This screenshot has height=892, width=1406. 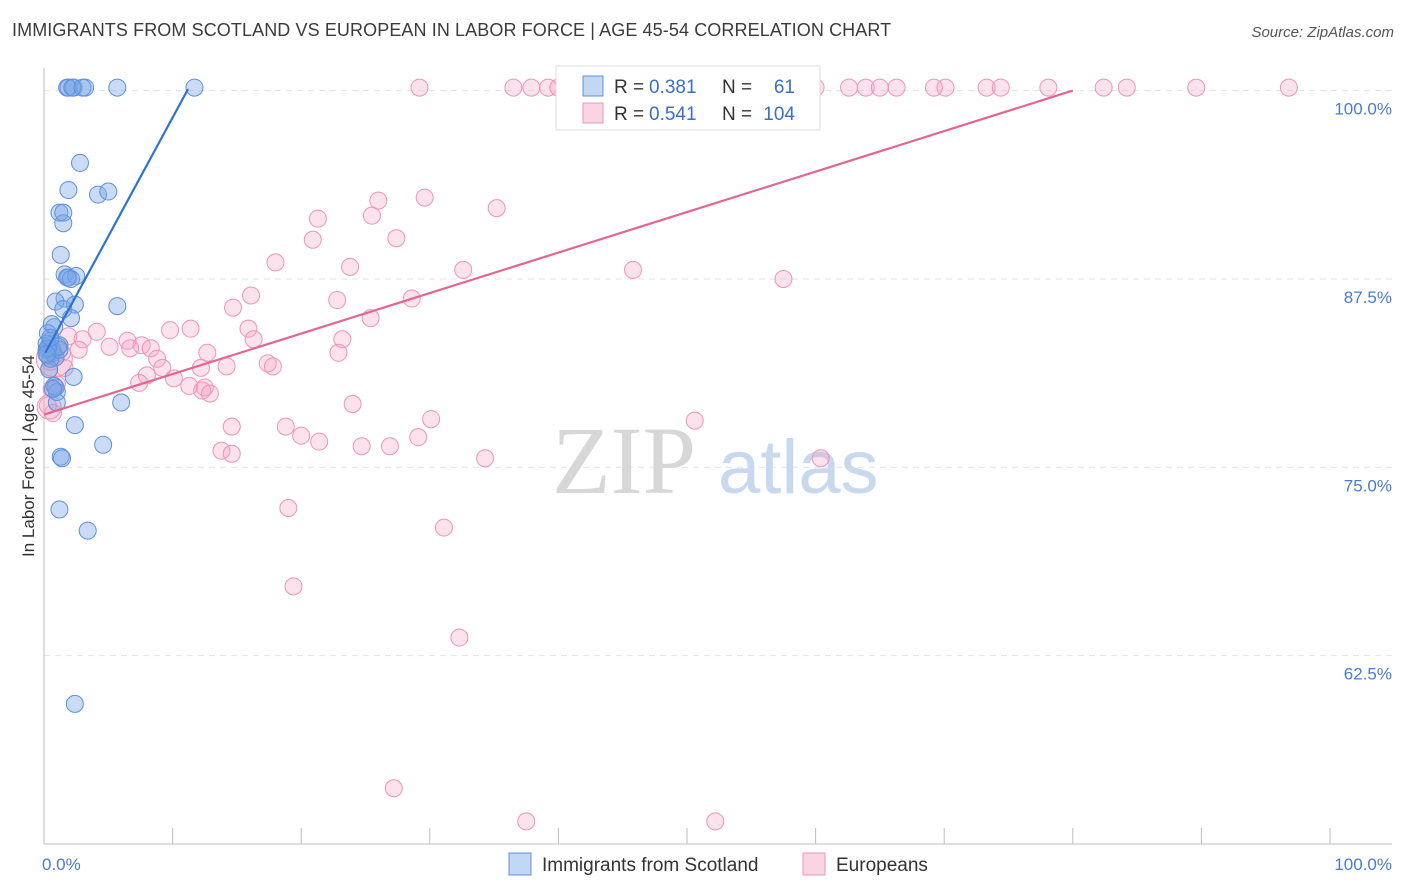 What do you see at coordinates (784, 87) in the screenshot?
I see `n-value: 61` at bounding box center [784, 87].